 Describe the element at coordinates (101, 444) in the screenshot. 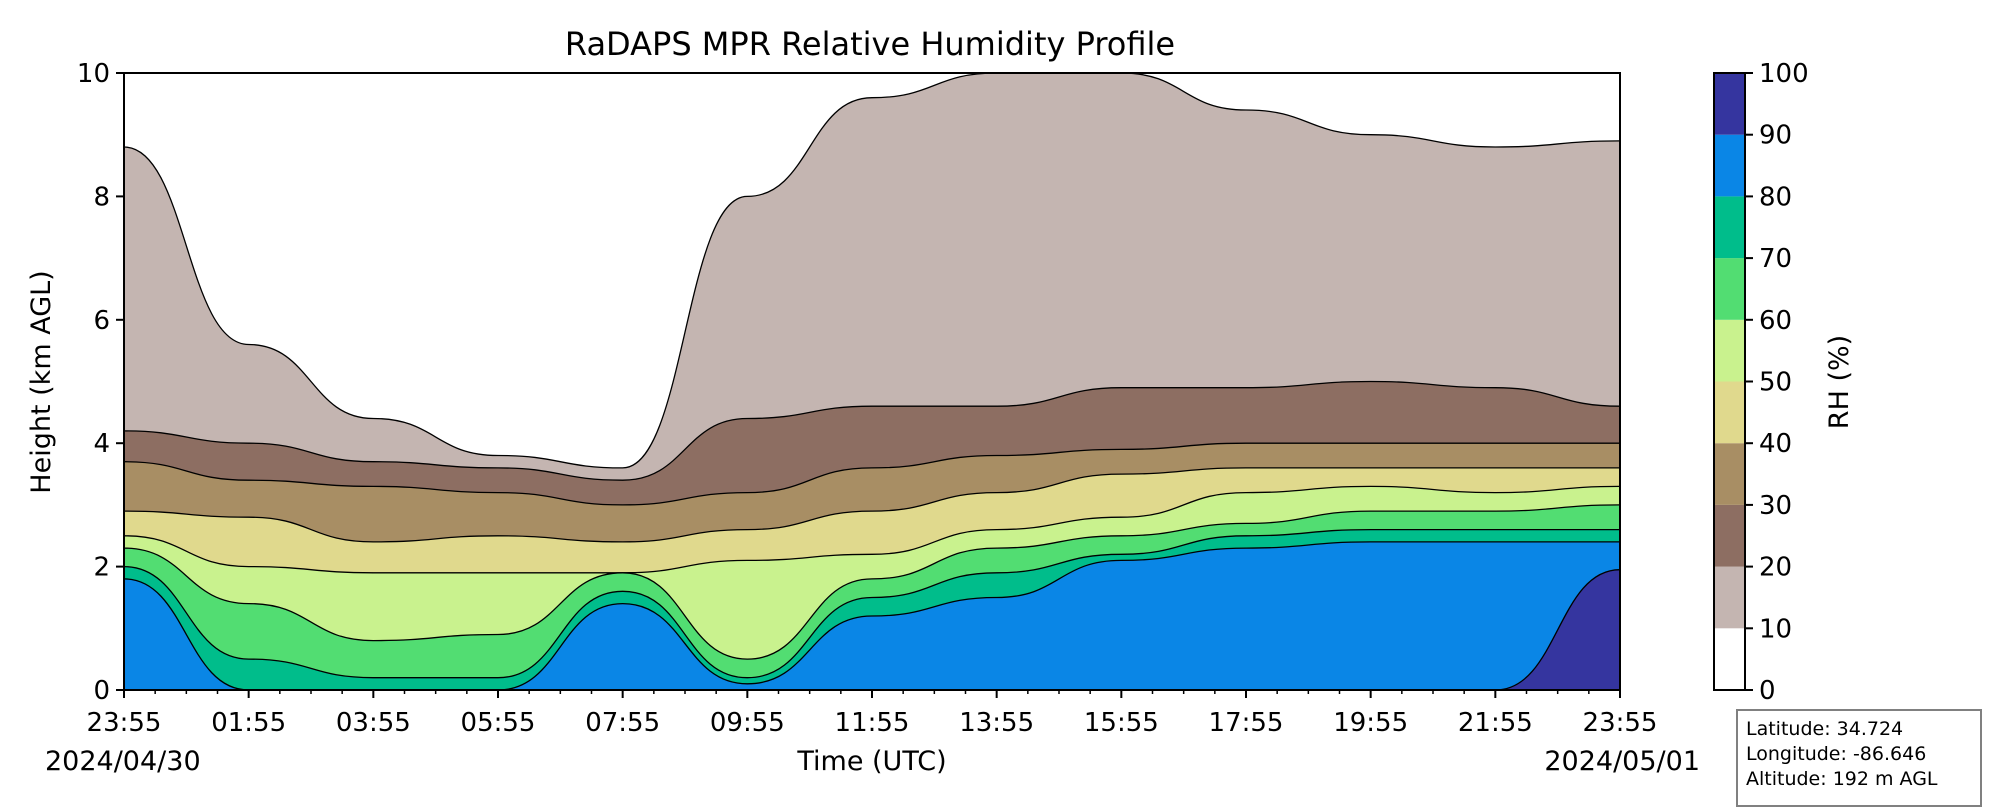

I see `y-tick-label: 4` at that location.